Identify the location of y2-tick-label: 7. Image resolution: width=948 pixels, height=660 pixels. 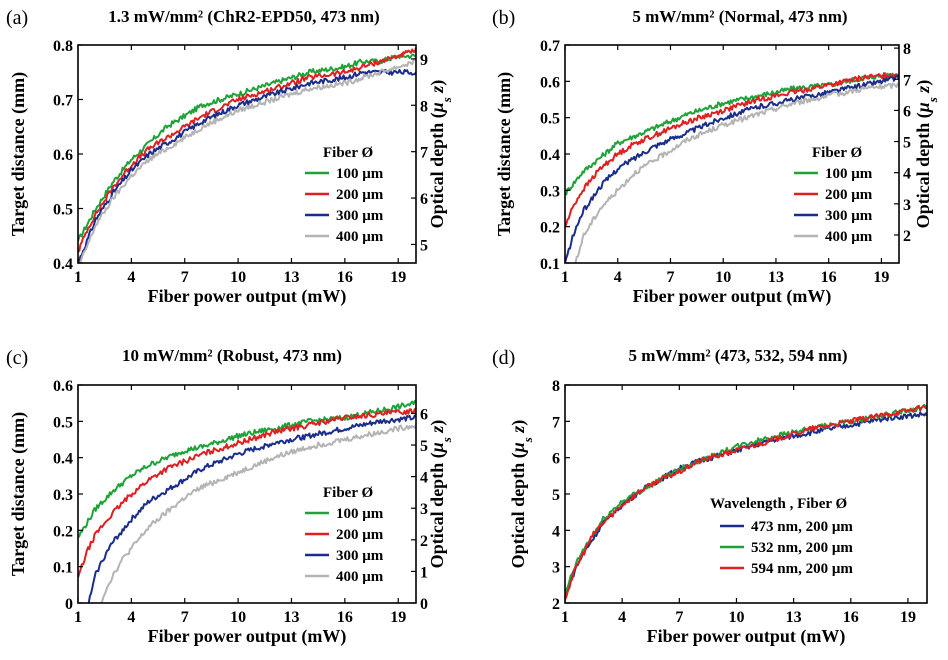
(424, 153).